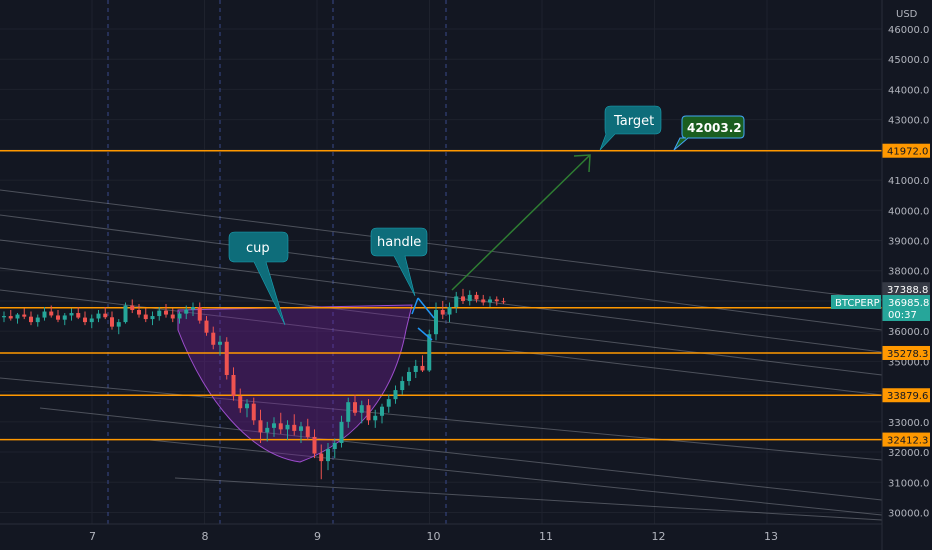 Image resolution: width=932 pixels, height=550 pixels. Describe the element at coordinates (902, 315) in the screenshot. I see `countdown-timer: 00:37` at that location.